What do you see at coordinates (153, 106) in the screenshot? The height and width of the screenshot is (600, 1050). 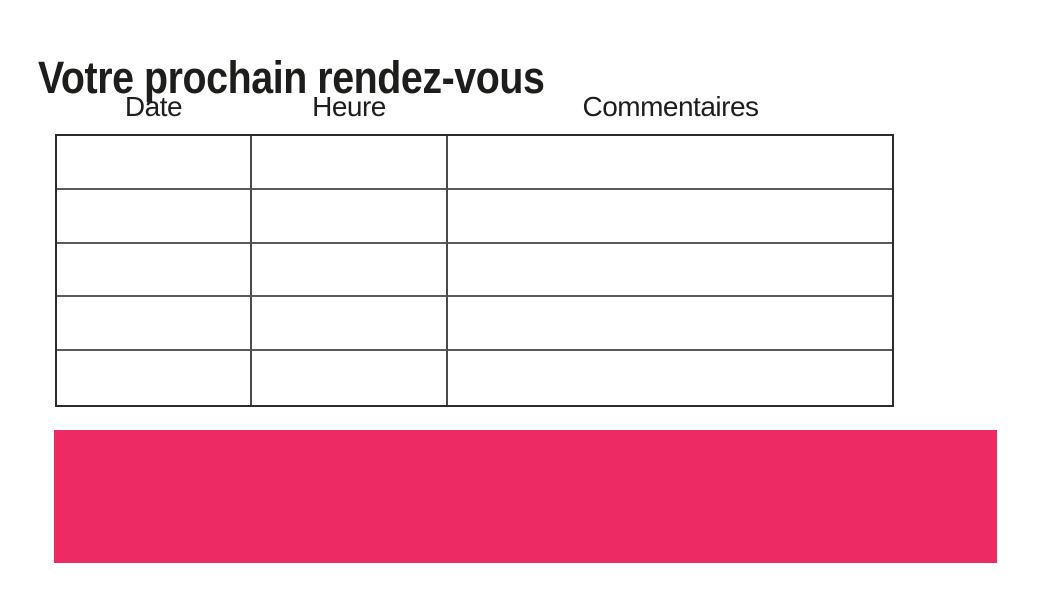 I see `column-header-date: Date` at bounding box center [153, 106].